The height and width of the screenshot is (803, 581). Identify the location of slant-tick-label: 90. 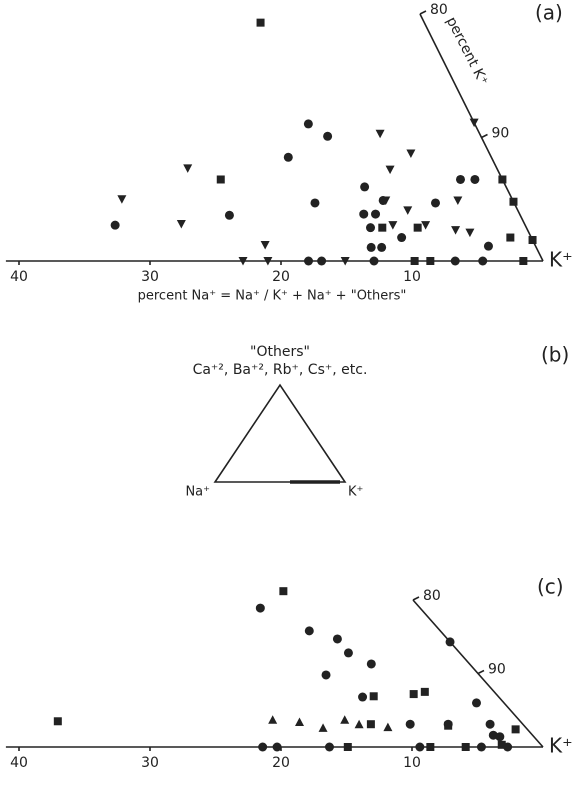
(497, 670).